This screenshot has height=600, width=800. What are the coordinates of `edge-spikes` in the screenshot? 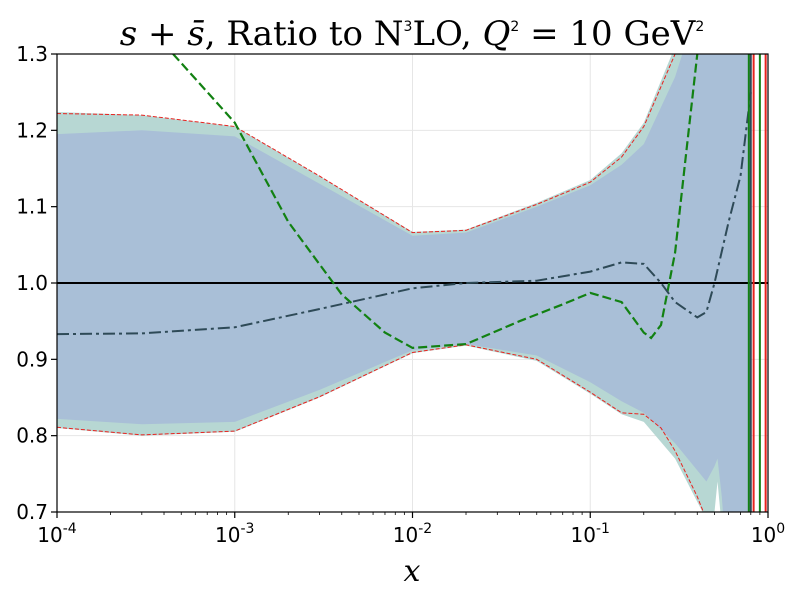 It's located at (757, 283).